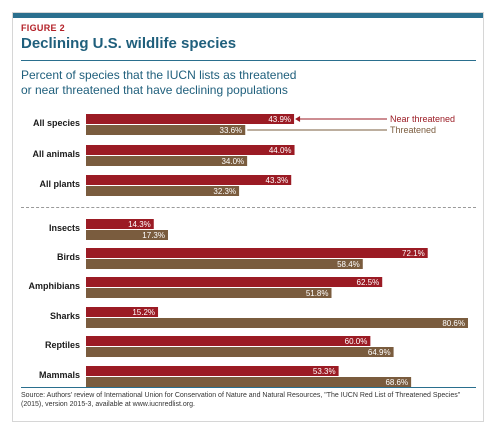  I want to click on legend-threatened: Threatened, so click(413, 130).